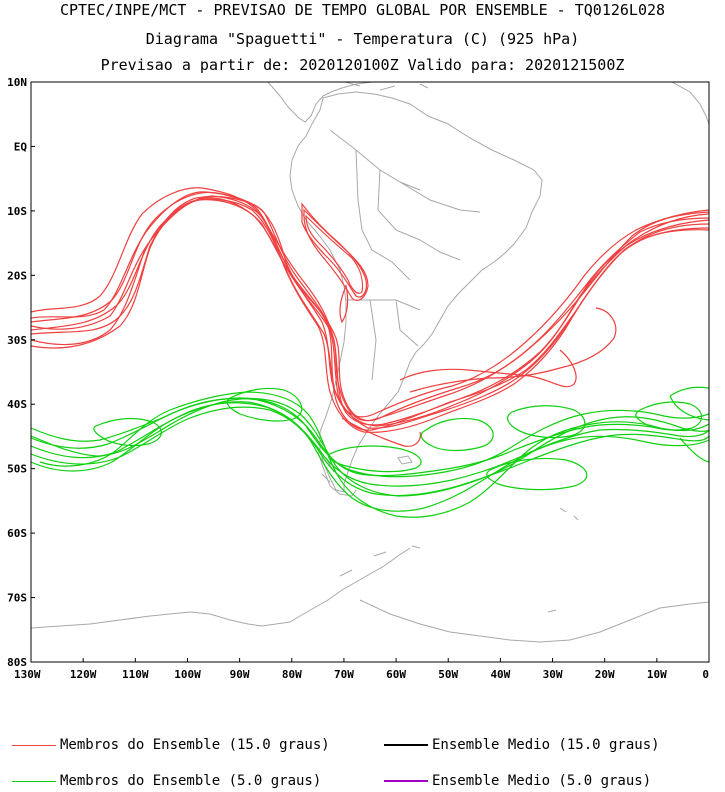 The width and height of the screenshot is (725, 792). Describe the element at coordinates (320, 102) in the screenshot. I see `central-america-coast` at that location.